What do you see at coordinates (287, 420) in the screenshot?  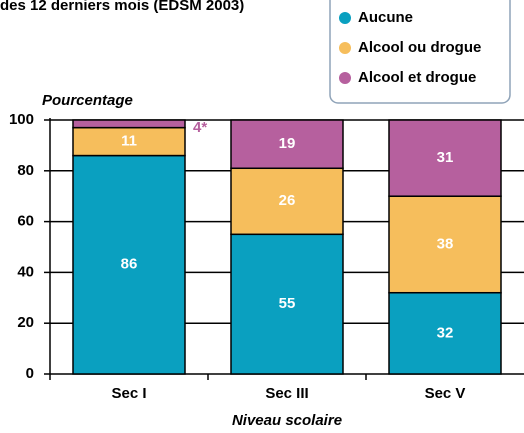 I see `x-axis-label: Niveau scolaire` at bounding box center [287, 420].